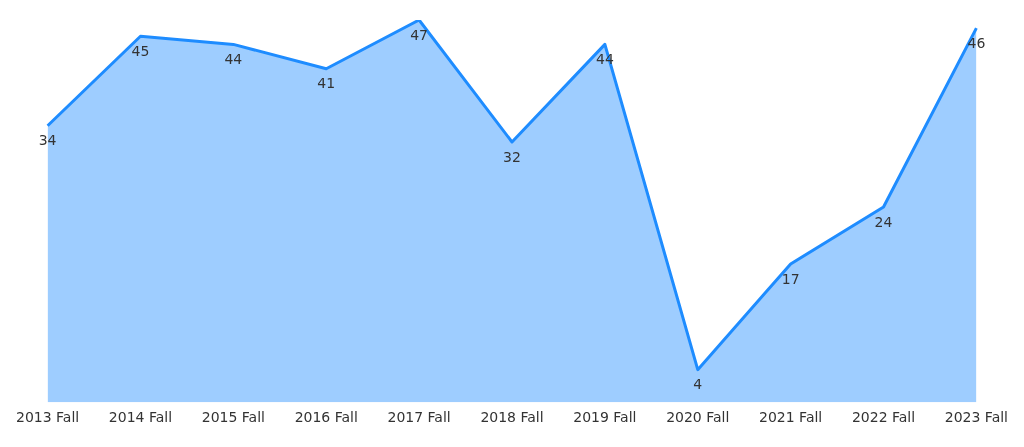  Describe the element at coordinates (883, 221) in the screenshot. I see `data-label: 24` at that location.